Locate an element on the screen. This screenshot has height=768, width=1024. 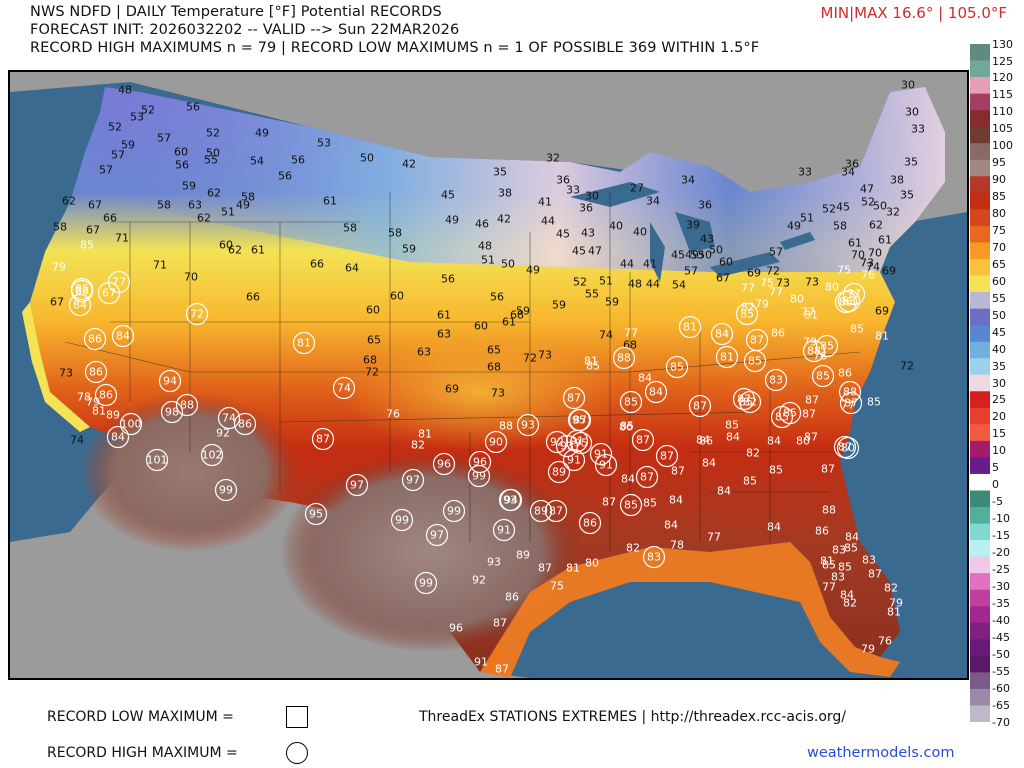
station-value: 64 is located at coordinates (352, 268).